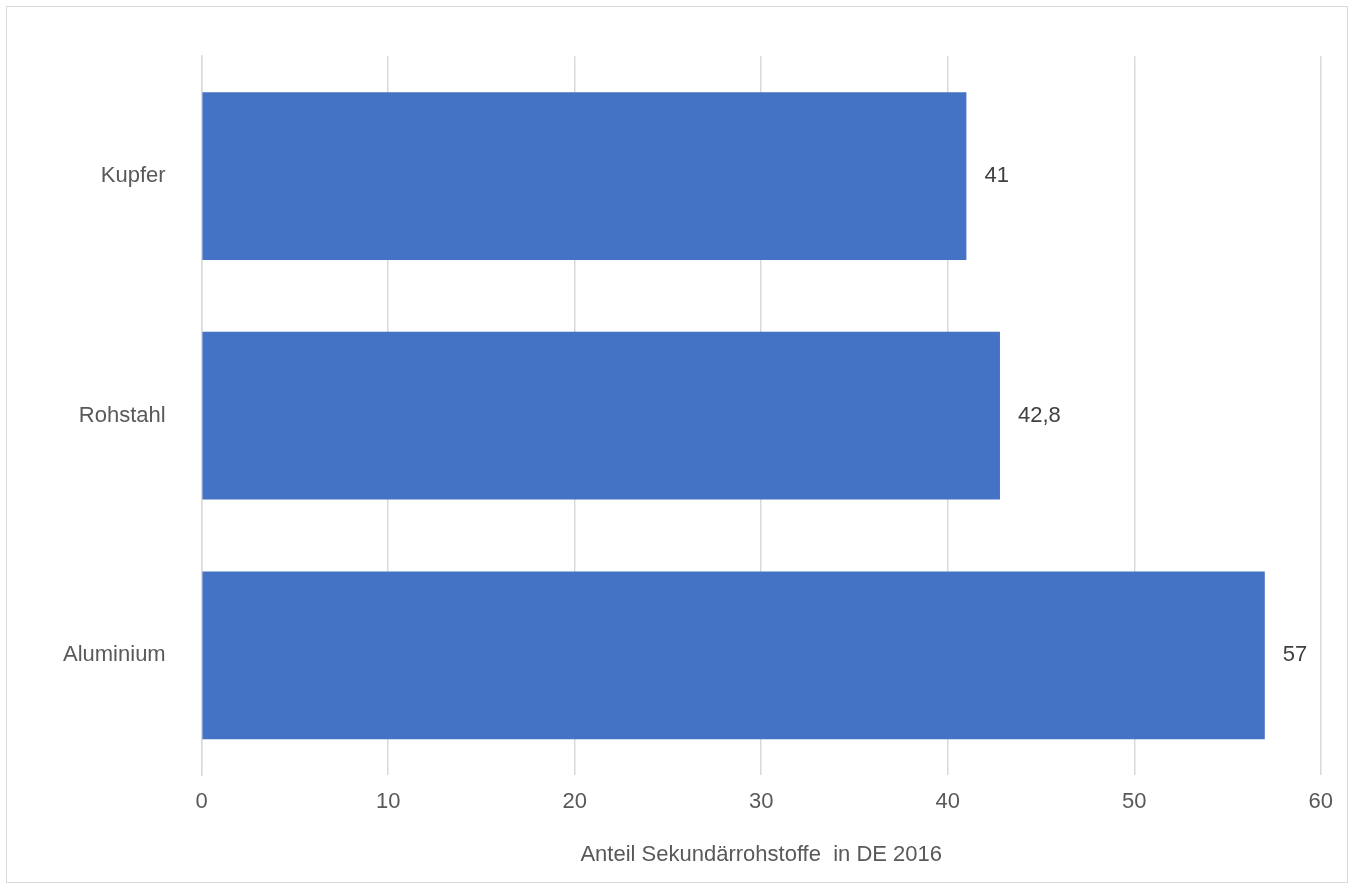 The width and height of the screenshot is (1354, 887). I want to click on x-tick-label: 0, so click(201, 801).